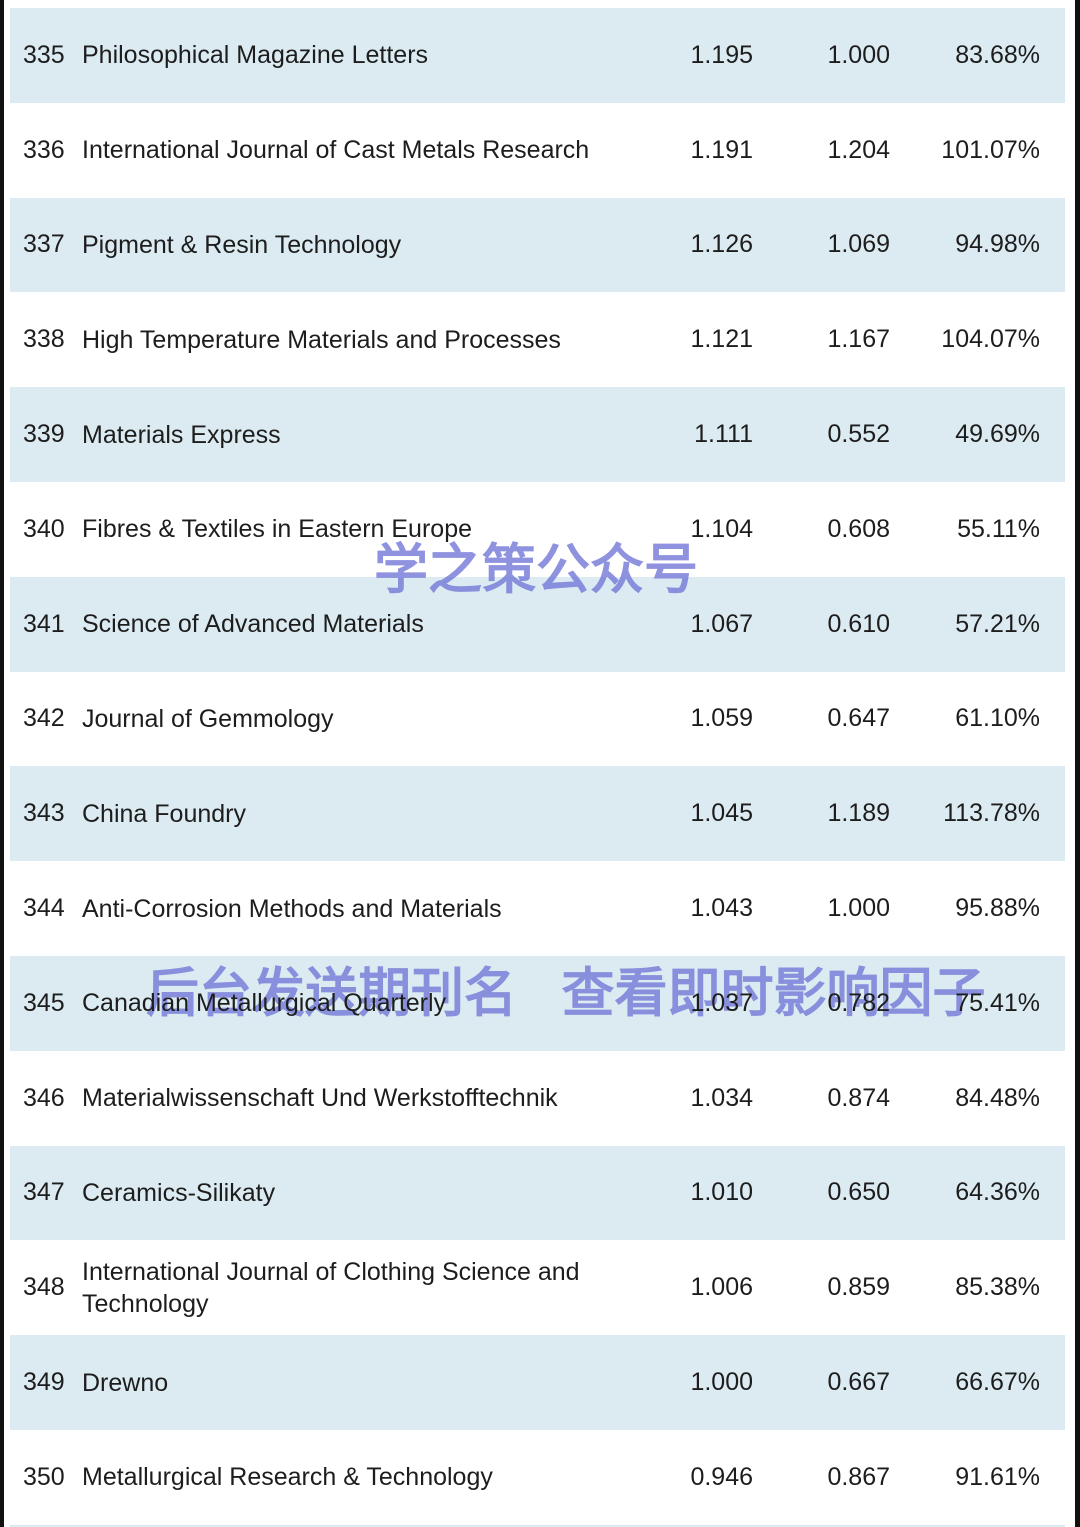 This screenshot has width=1080, height=1527. I want to click on journal-name: Ceramics-Silikaty, so click(179, 1192).